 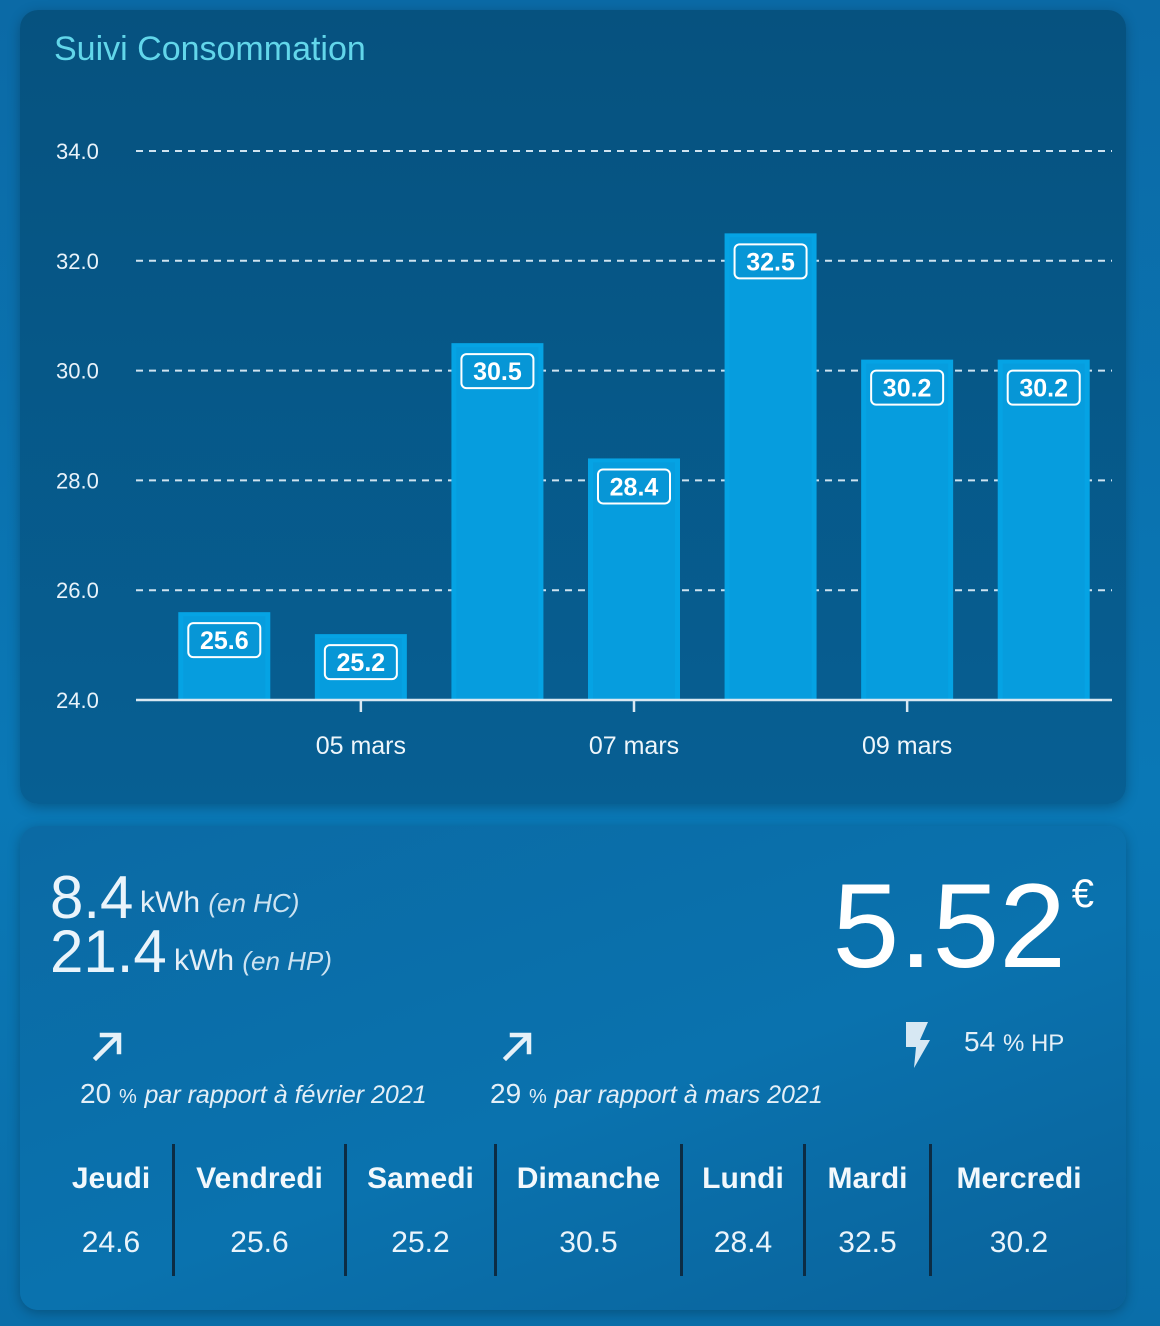 What do you see at coordinates (743, 1178) in the screenshot?
I see `day-name: Lundi` at bounding box center [743, 1178].